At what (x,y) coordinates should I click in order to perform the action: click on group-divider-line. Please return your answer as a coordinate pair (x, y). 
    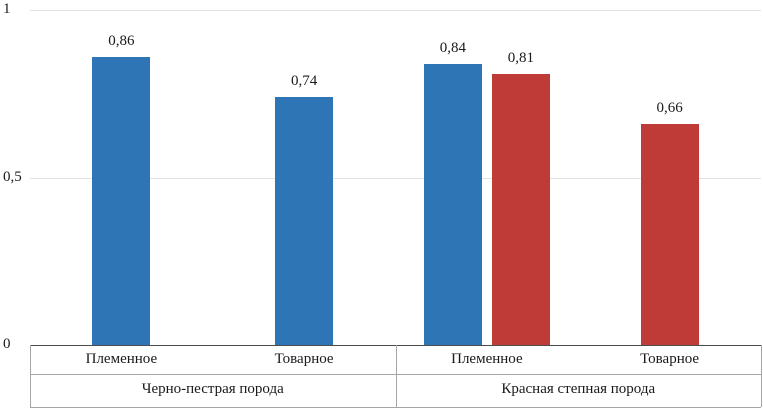
    Looking at the image, I should click on (396, 376).